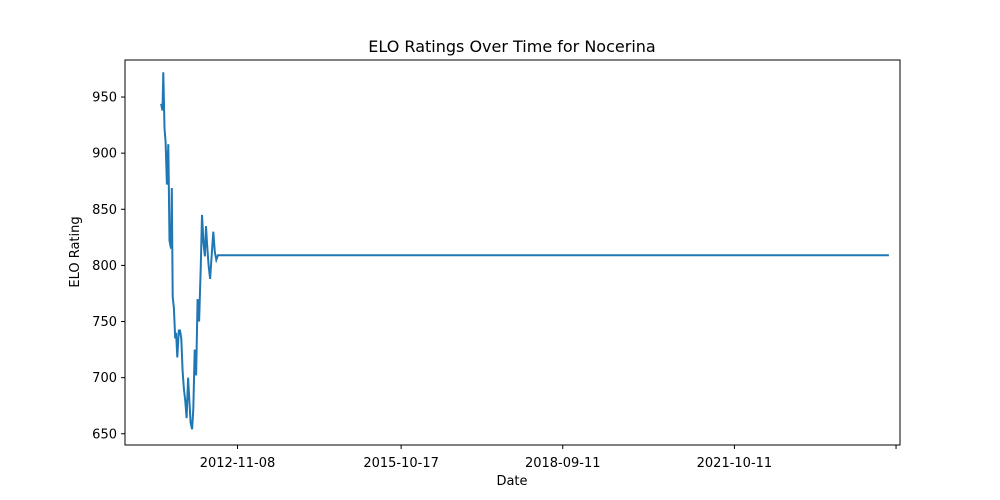  I want to click on x-tick-label: 2012-11-08, so click(238, 463).